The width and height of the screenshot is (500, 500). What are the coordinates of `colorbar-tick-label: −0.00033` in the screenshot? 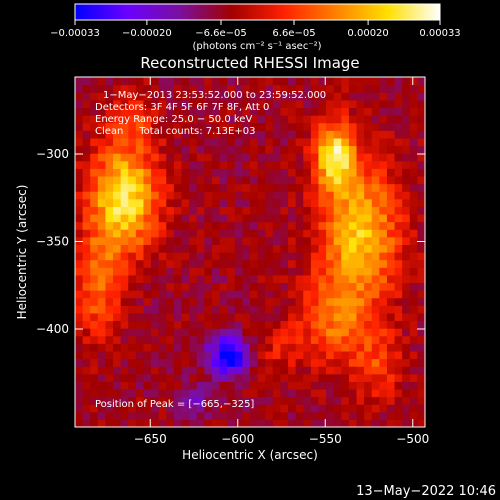 It's located at (75, 33).